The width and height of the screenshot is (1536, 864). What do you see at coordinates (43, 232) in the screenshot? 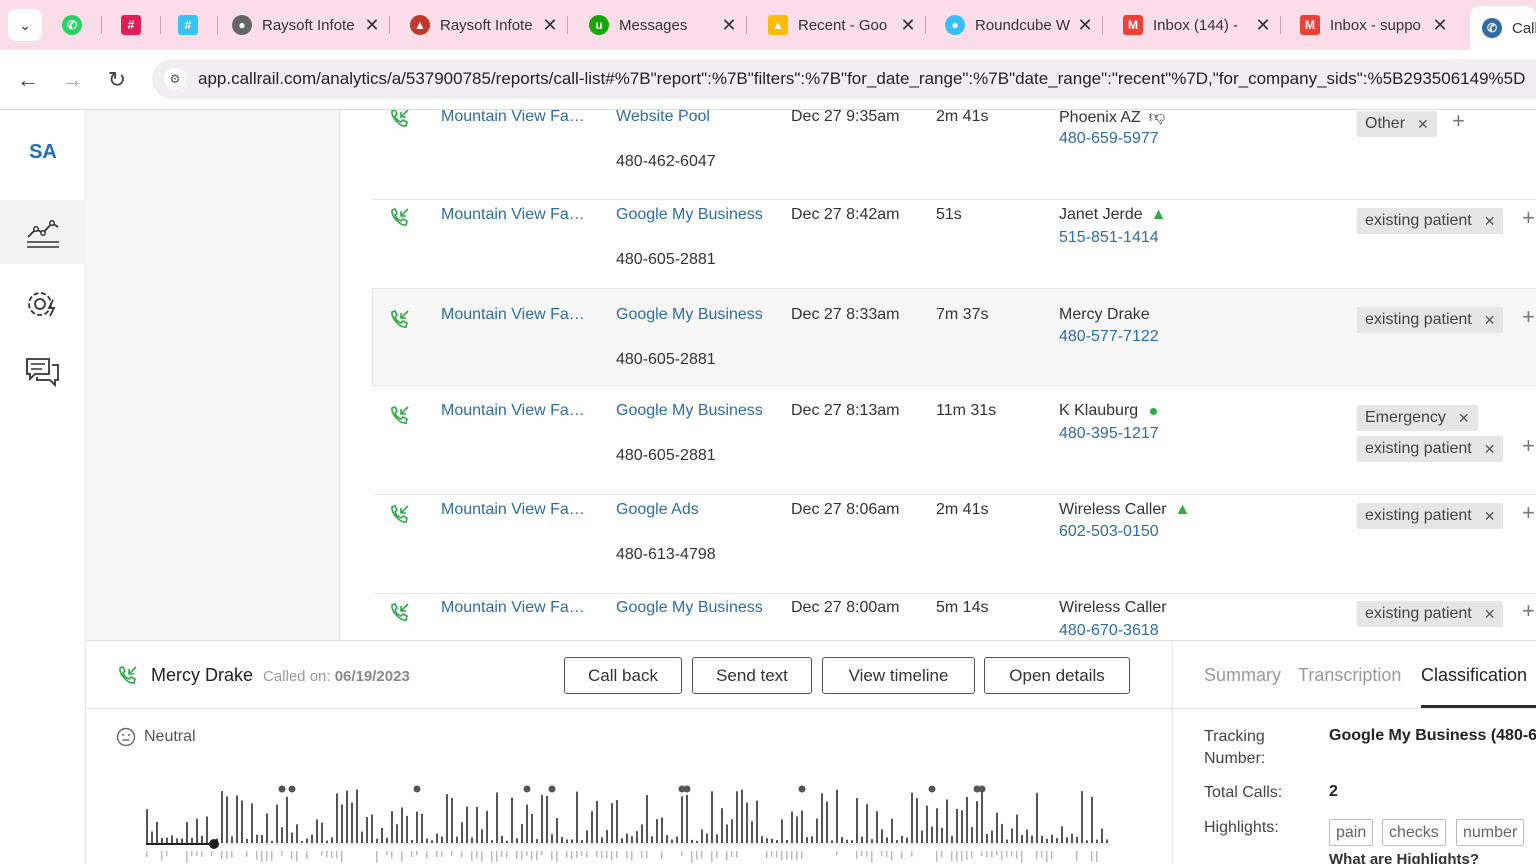
I see `nav-analytics` at bounding box center [43, 232].